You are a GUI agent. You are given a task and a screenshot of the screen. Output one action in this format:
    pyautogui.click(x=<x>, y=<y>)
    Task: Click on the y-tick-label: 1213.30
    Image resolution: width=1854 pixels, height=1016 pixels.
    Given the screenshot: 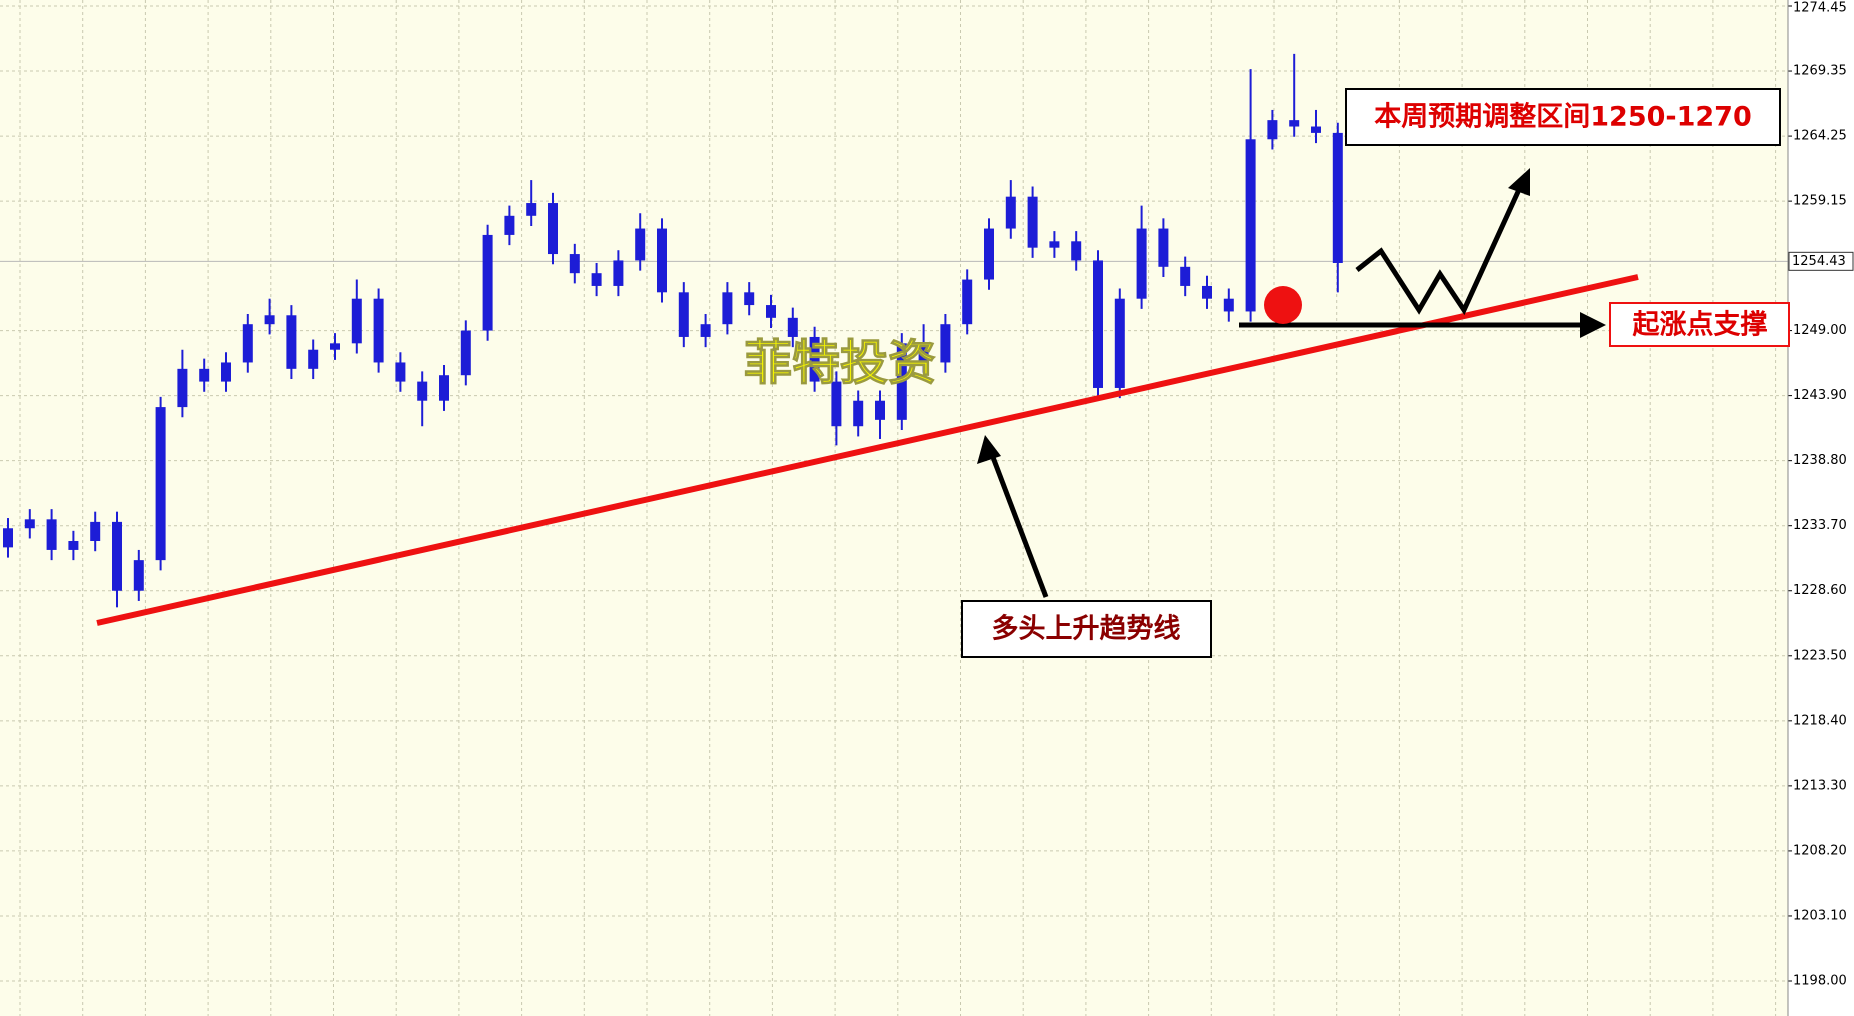 What is the action you would take?
    pyautogui.click(x=1820, y=785)
    